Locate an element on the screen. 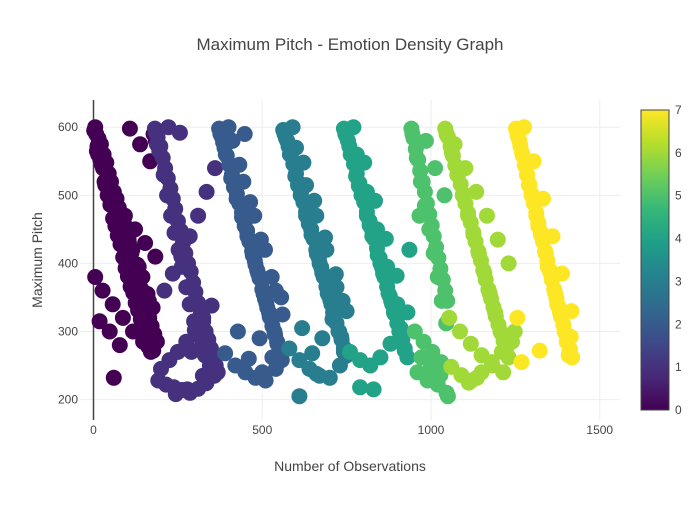  x-tick-label: 500 is located at coordinates (262, 430).